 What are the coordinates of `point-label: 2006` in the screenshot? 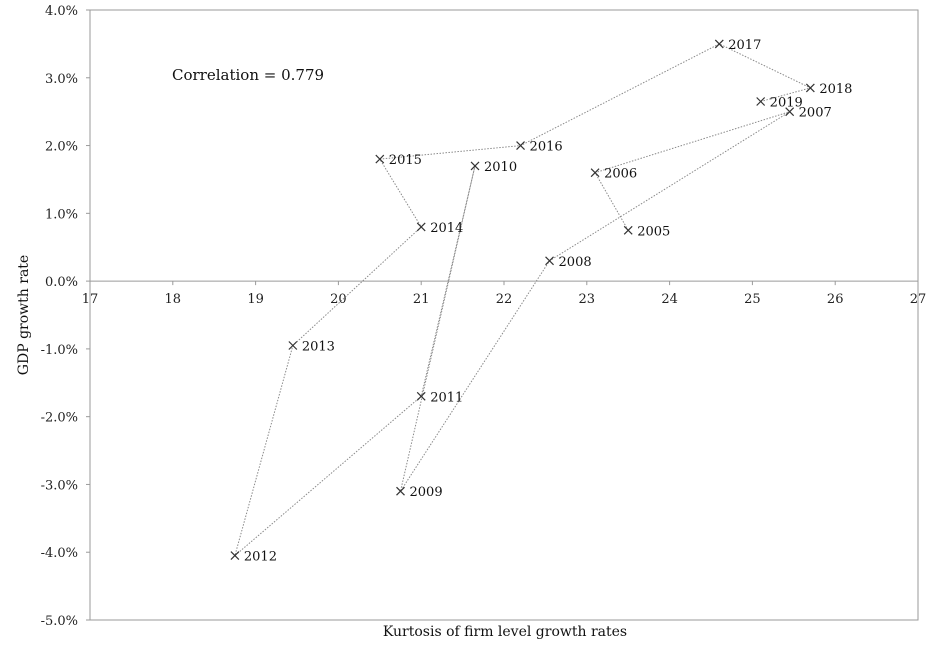 It's located at (620, 174).